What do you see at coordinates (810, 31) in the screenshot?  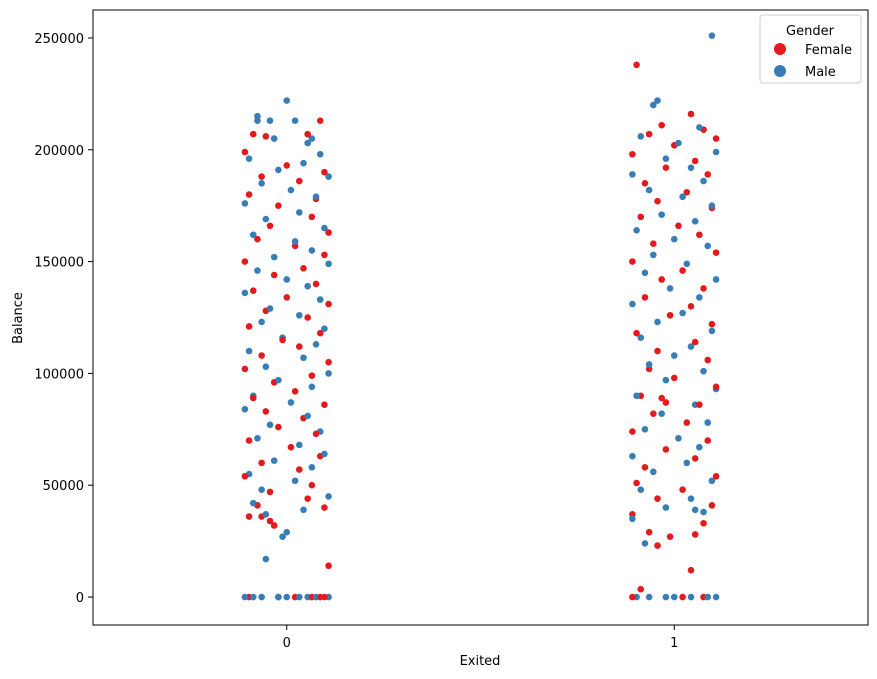 I see `legend-title: Gender` at bounding box center [810, 31].